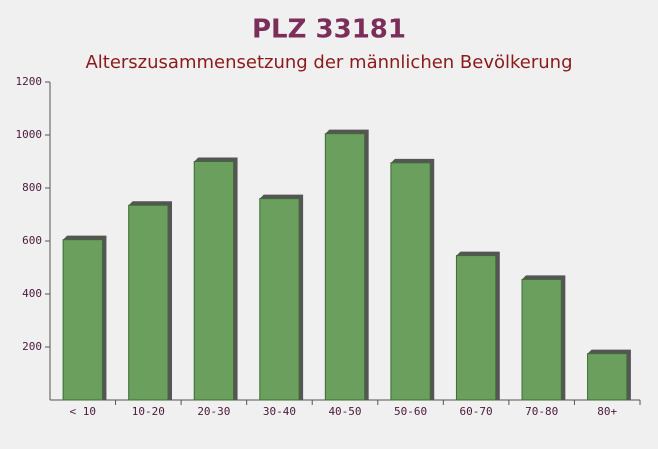  I want to click on y-tick-label: 1200, so click(29, 81).